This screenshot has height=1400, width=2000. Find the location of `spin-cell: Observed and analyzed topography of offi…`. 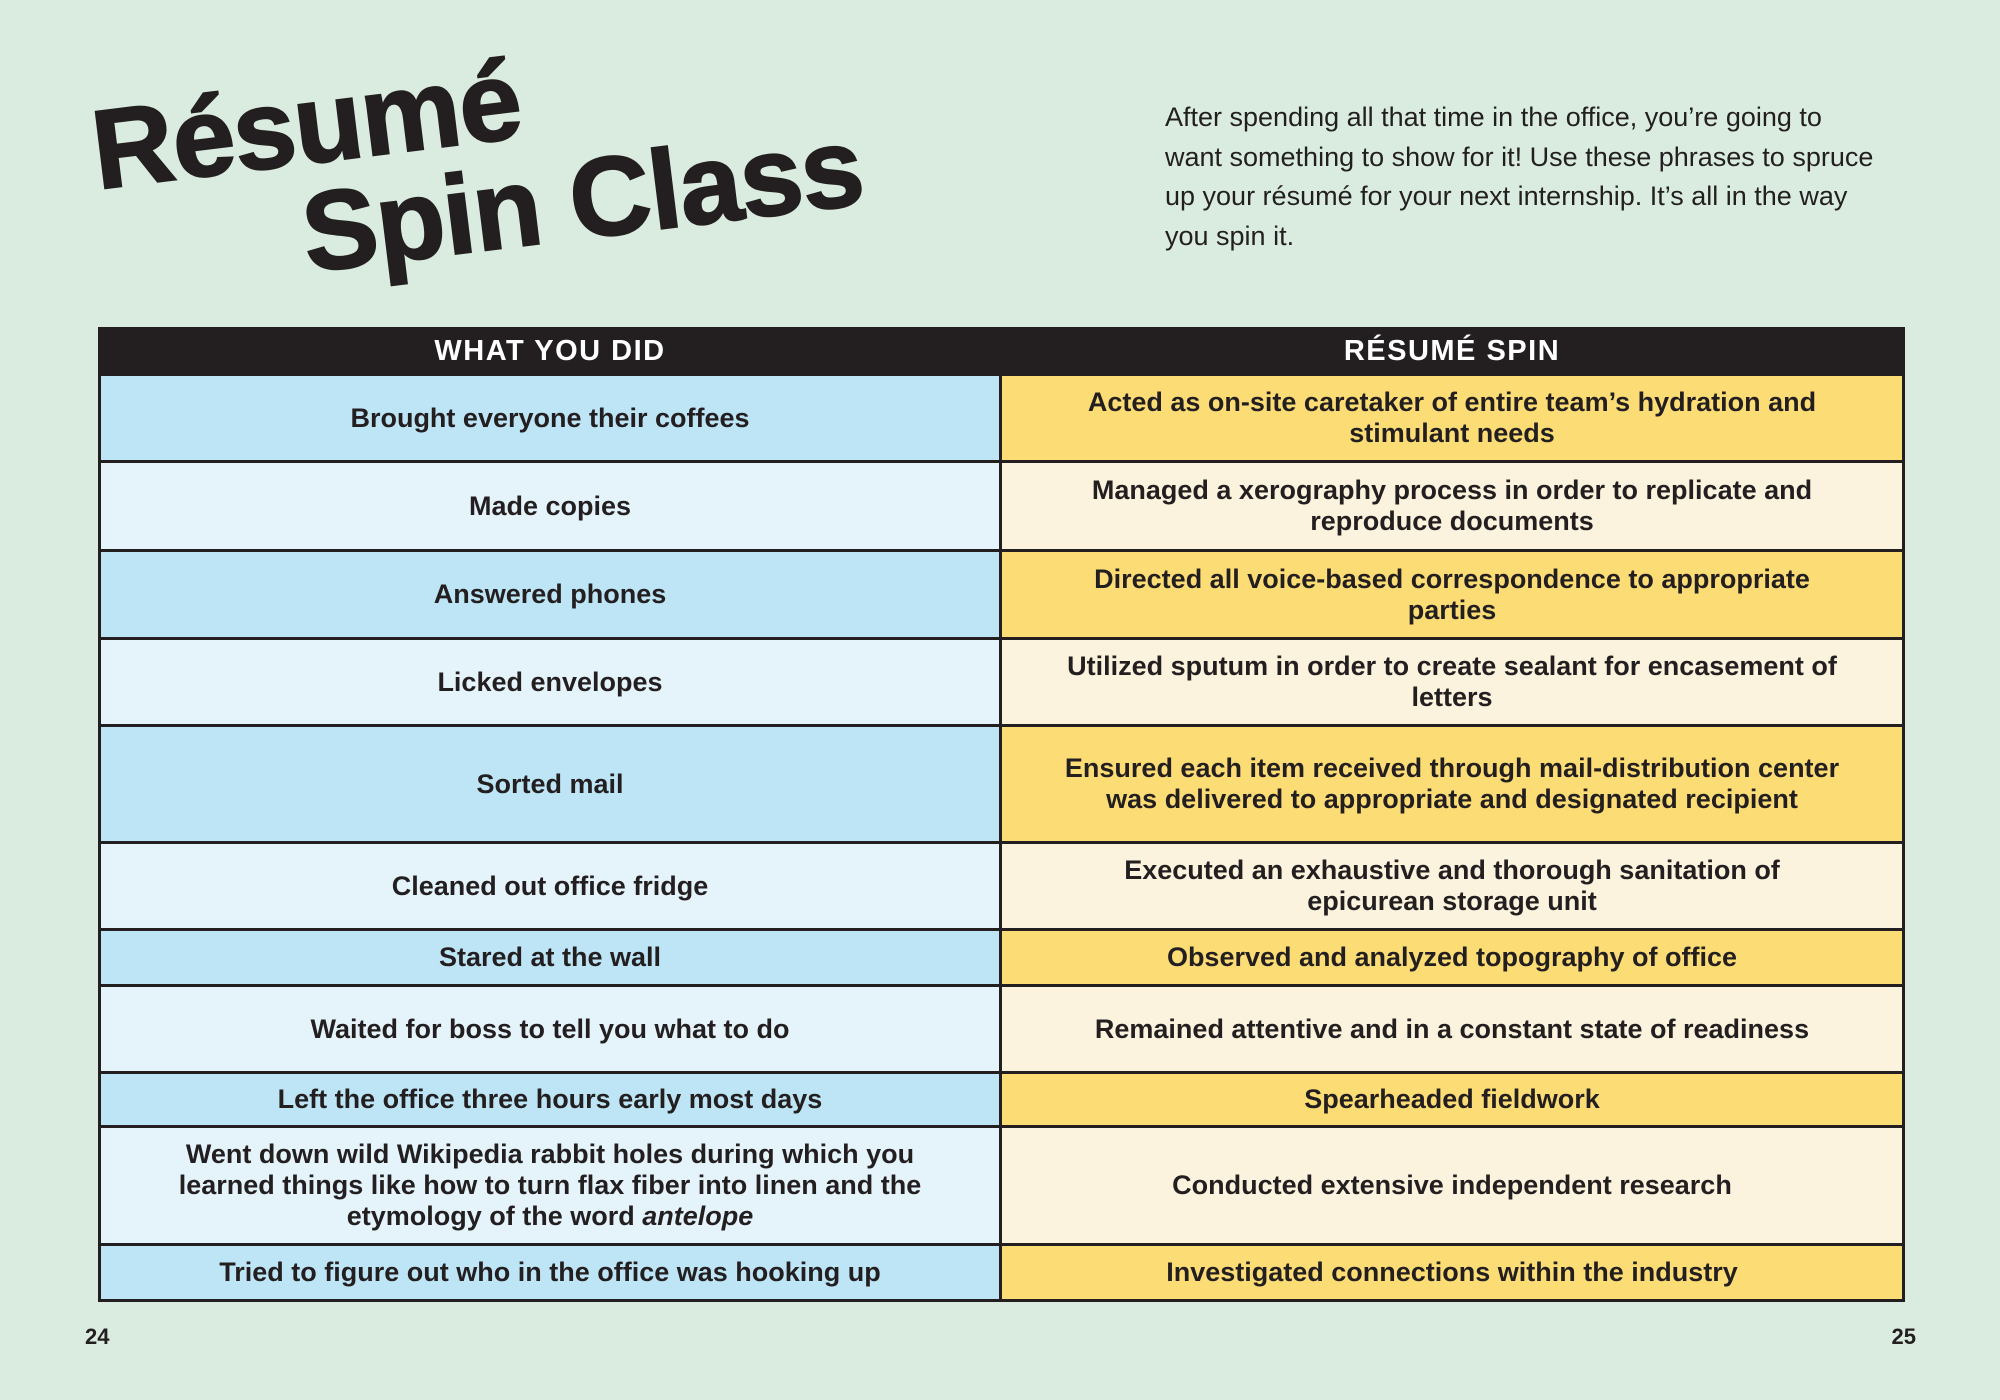

spin-cell: Observed and analyzed topography of offi… is located at coordinates (1452, 957).